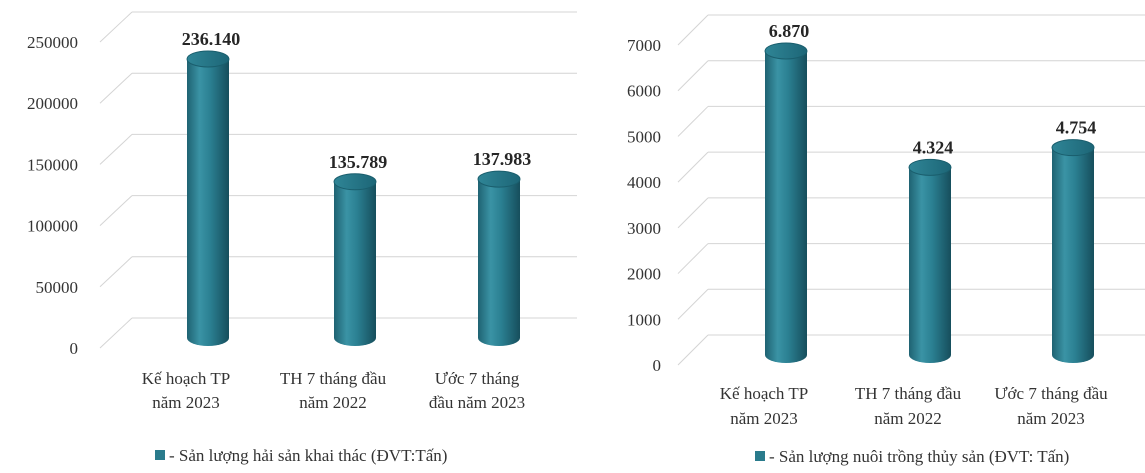  I want to click on y-tick-label: 150000, so click(52, 164).